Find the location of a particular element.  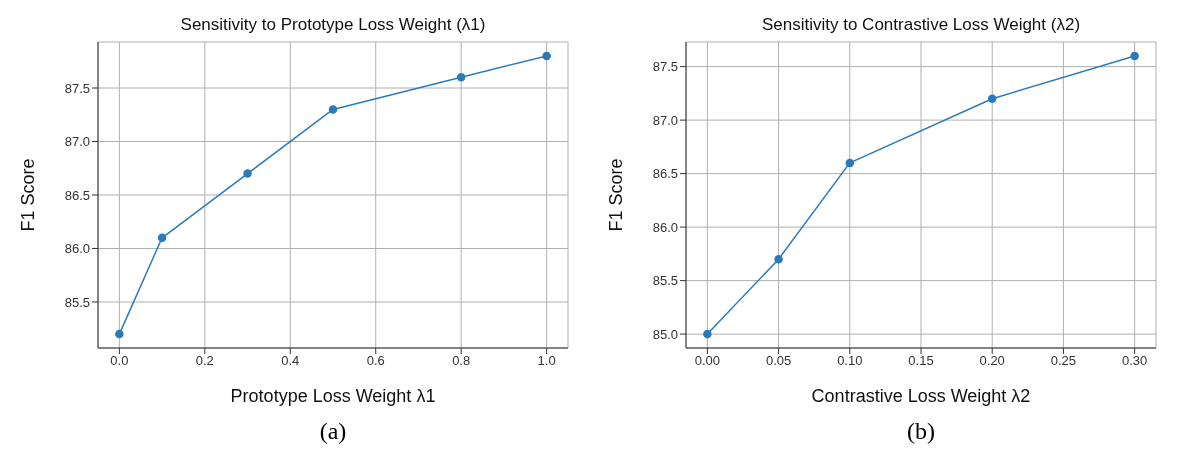

x-tick-label: 0.2 is located at coordinates (204, 361).